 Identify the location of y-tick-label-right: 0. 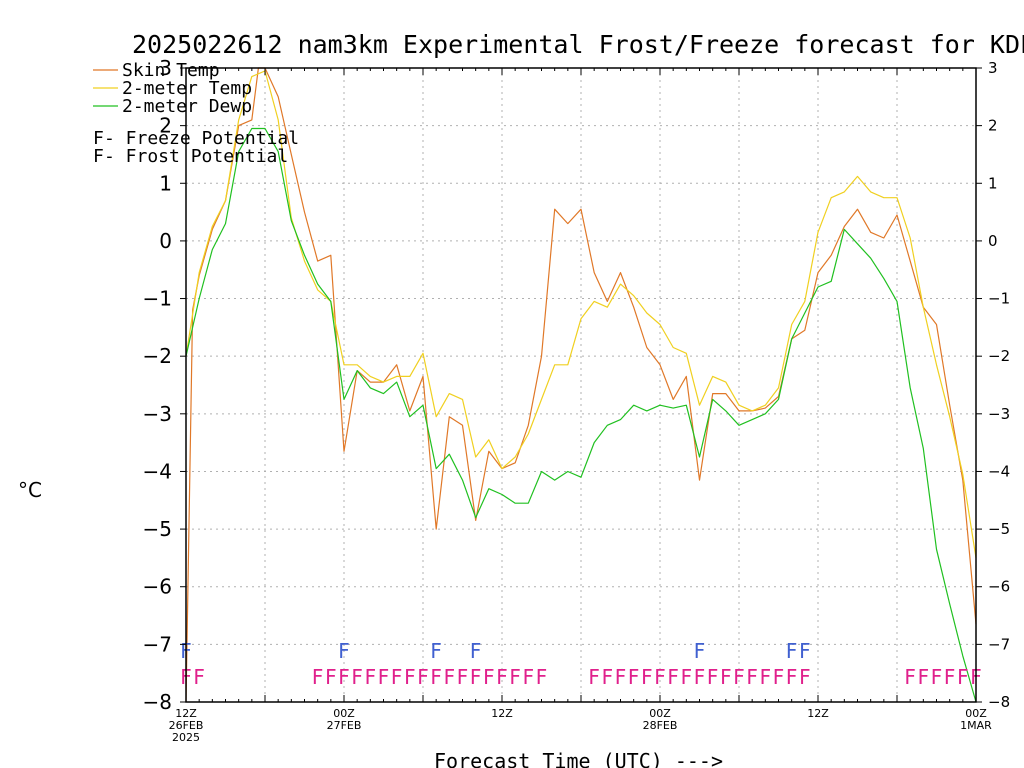
(993, 241).